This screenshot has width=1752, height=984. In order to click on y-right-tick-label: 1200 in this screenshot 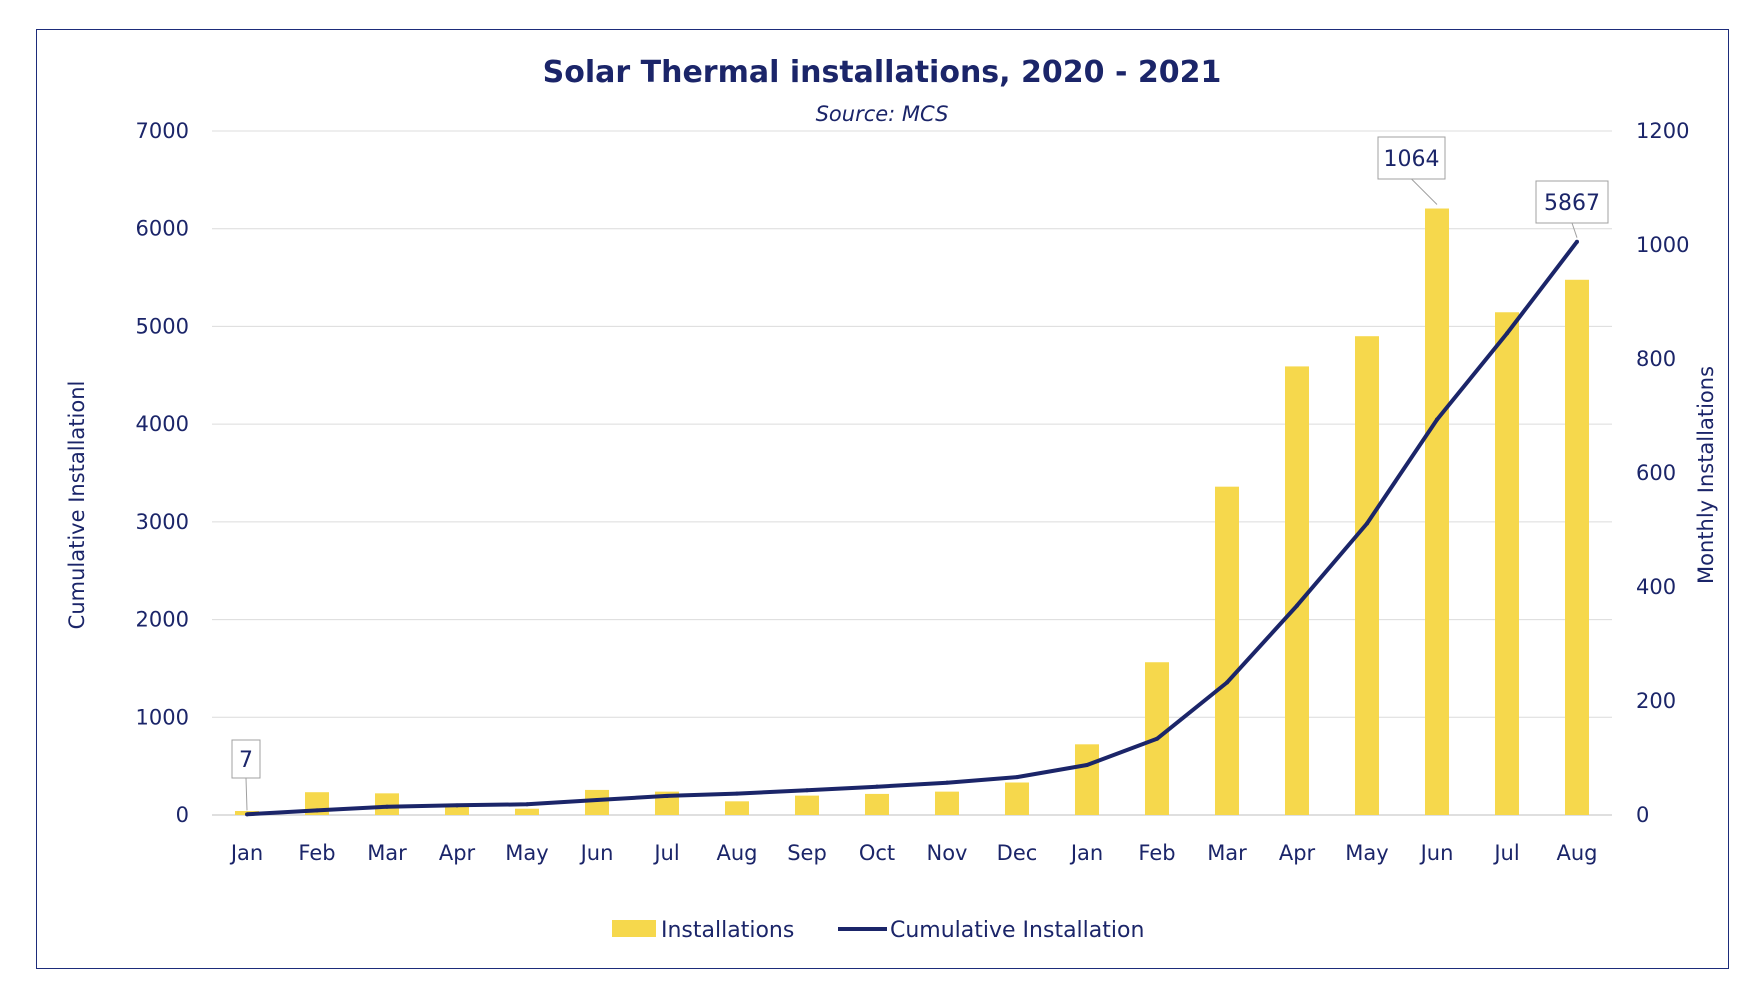, I will do `click(1662, 131)`.